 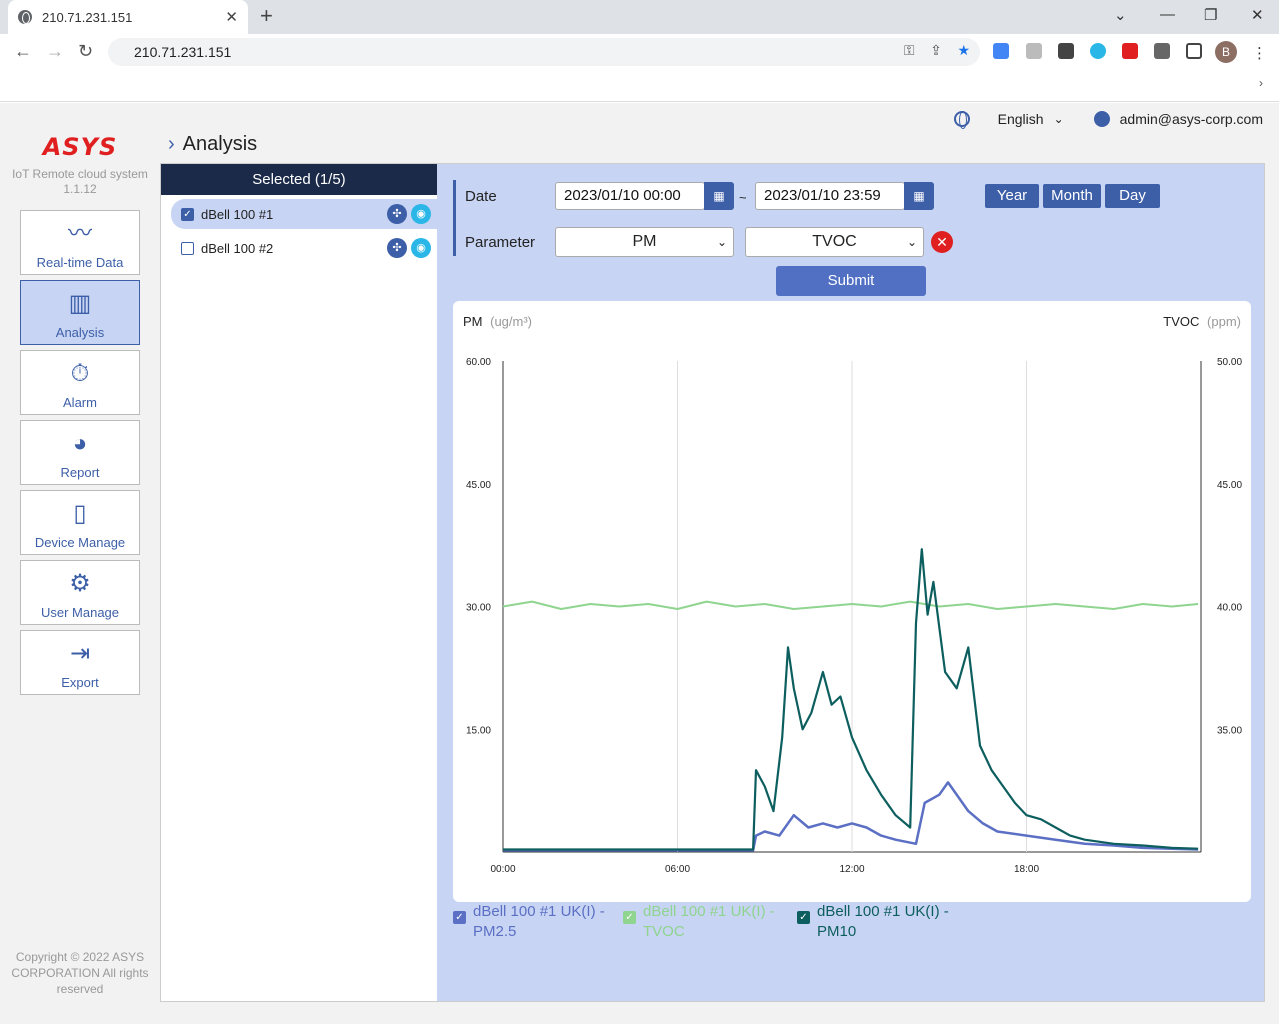 What do you see at coordinates (511, 321) in the screenshot?
I see `left-axis-unit: (ug/m³)` at bounding box center [511, 321].